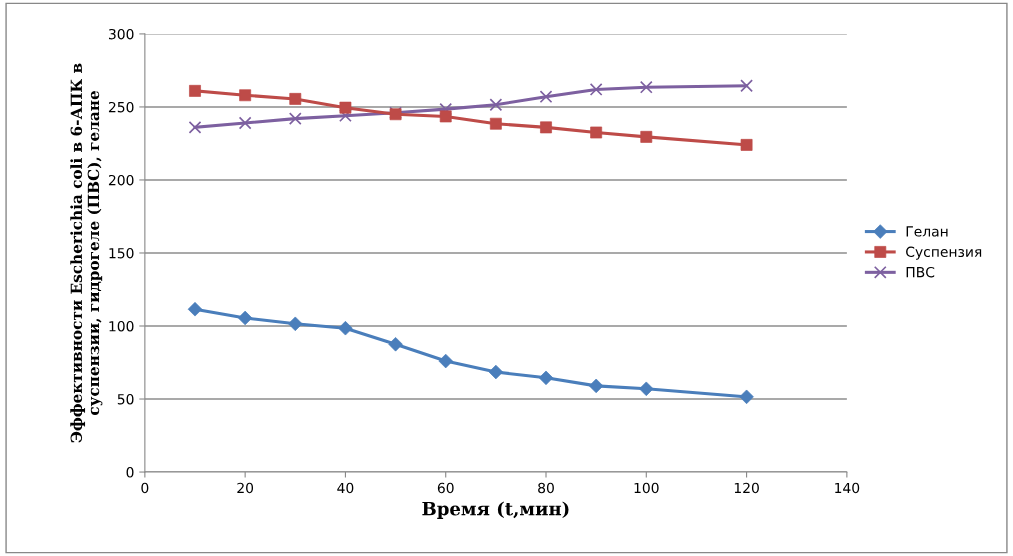  What do you see at coordinates (125, 399) in the screenshot?
I see `y-tick-label: 50` at bounding box center [125, 399].